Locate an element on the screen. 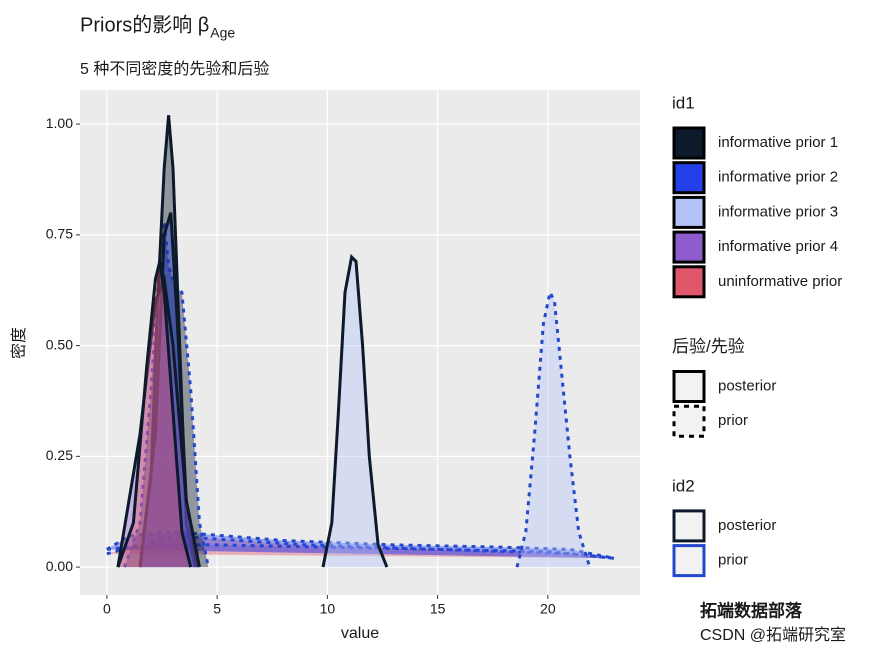 The width and height of the screenshot is (888, 660). x-tick-label: 0 is located at coordinates (107, 609).